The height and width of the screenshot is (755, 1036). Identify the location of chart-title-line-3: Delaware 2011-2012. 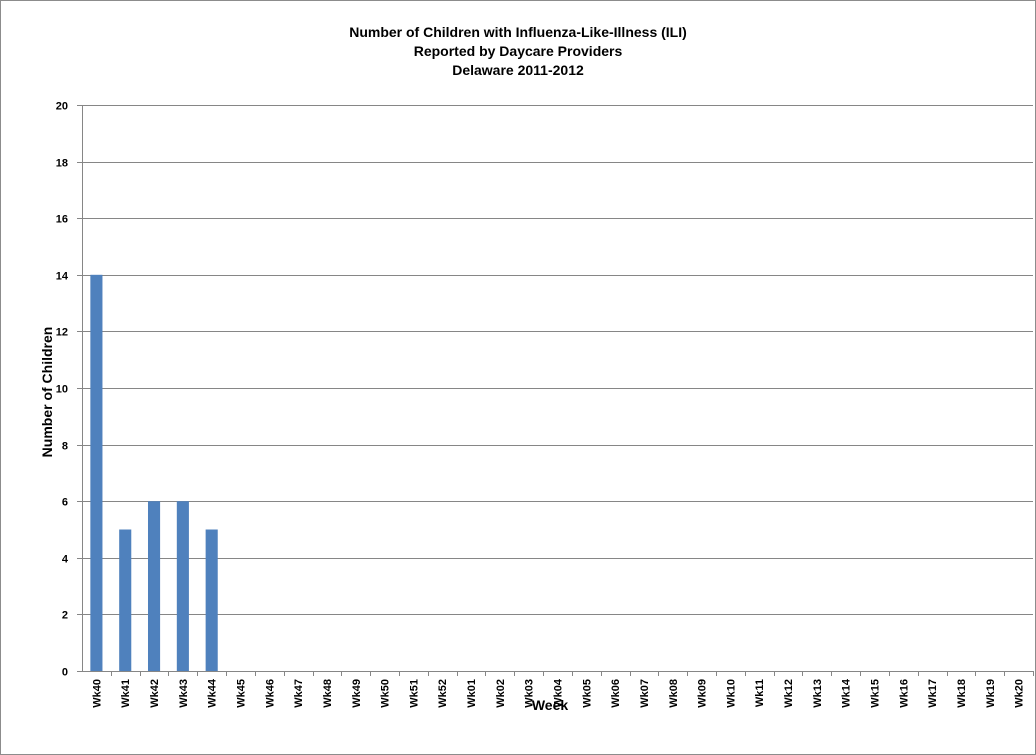
(518, 70).